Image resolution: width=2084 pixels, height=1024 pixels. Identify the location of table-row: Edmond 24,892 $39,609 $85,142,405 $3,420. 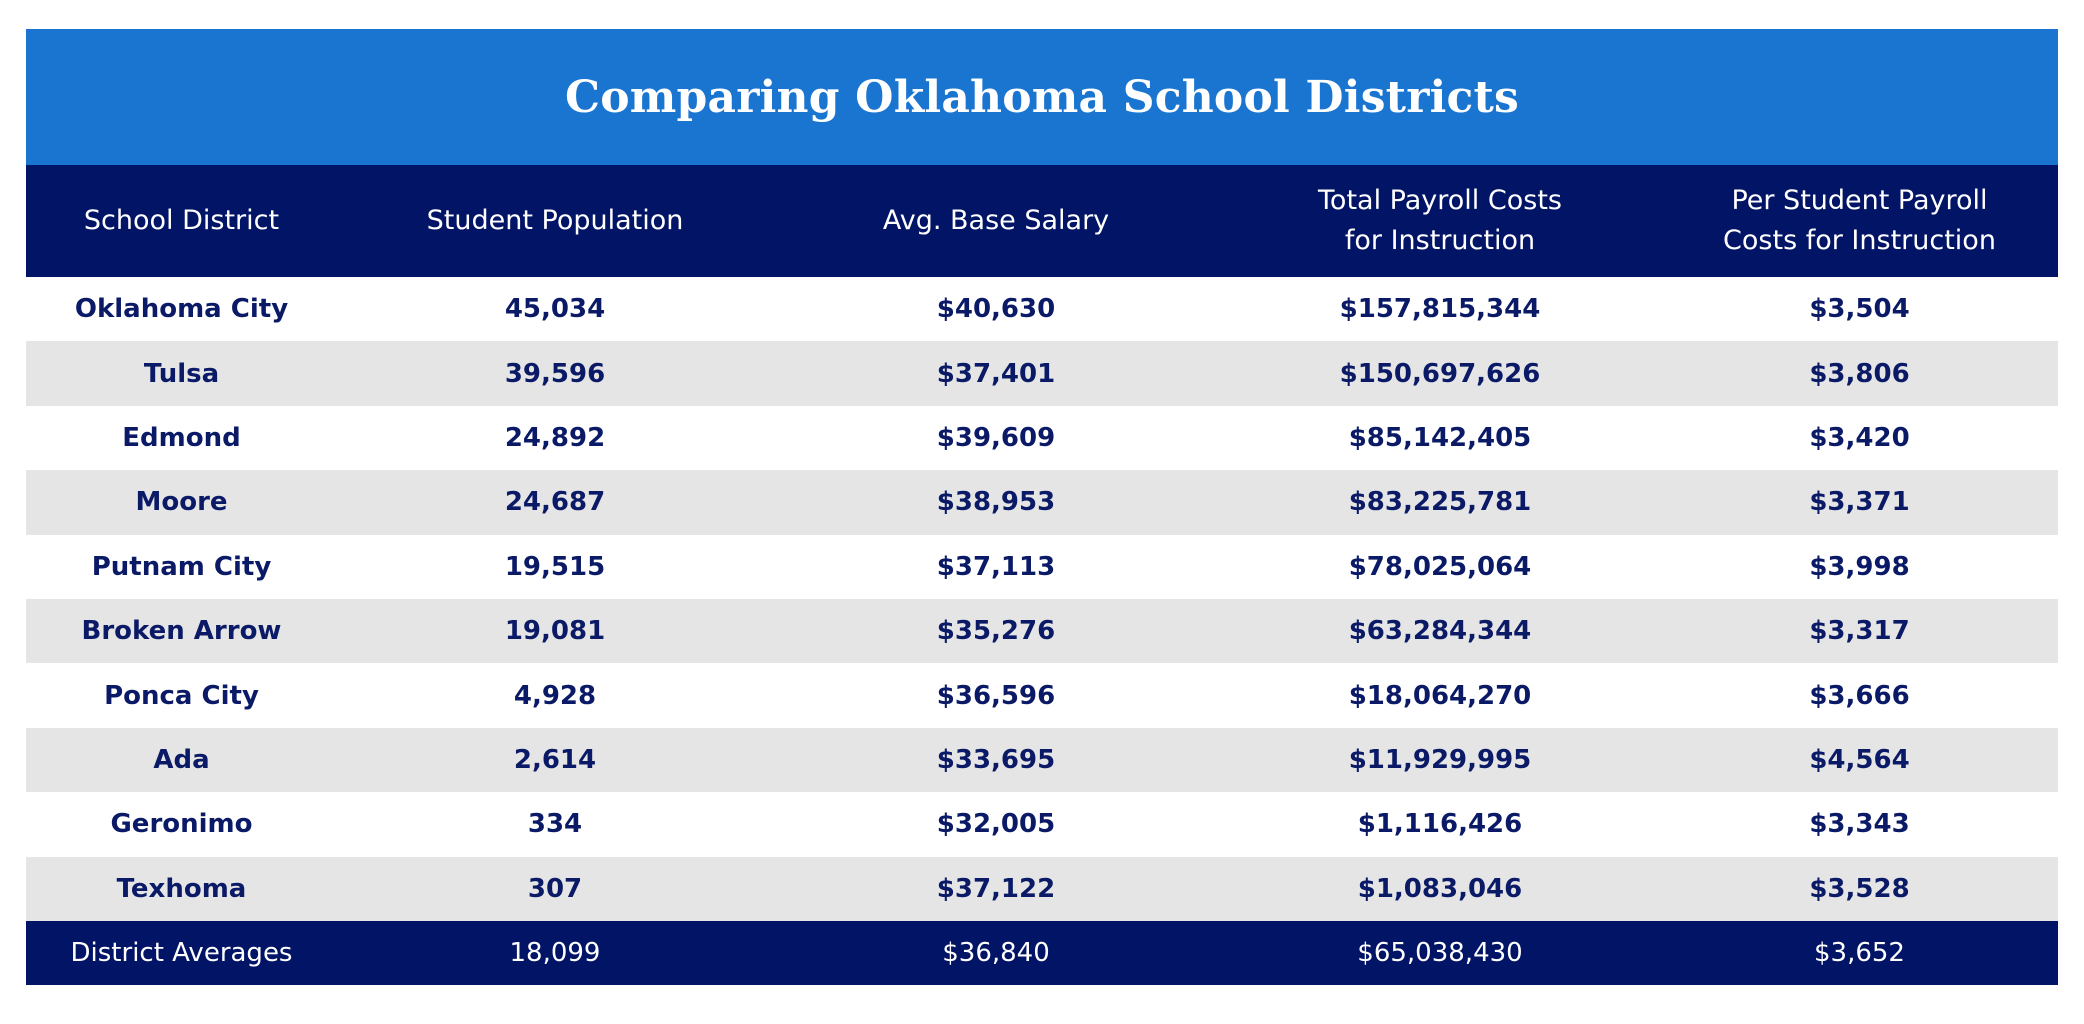
(1042, 438).